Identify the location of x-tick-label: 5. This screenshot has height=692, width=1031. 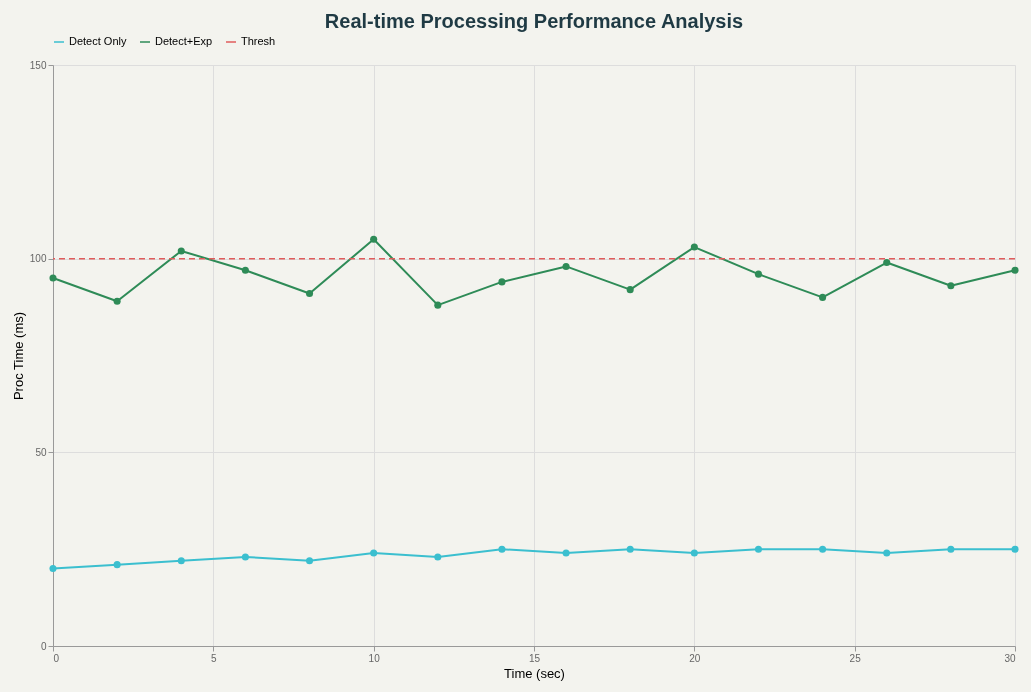
(214, 658).